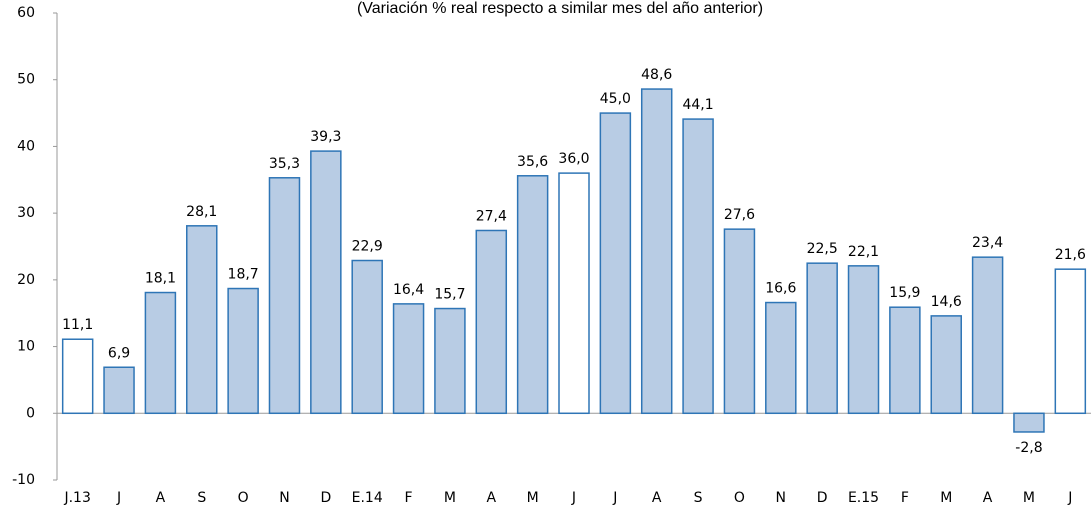 This screenshot has width=1092, height=517. What do you see at coordinates (946, 302) in the screenshot?
I see `data-label: 14,6` at bounding box center [946, 302].